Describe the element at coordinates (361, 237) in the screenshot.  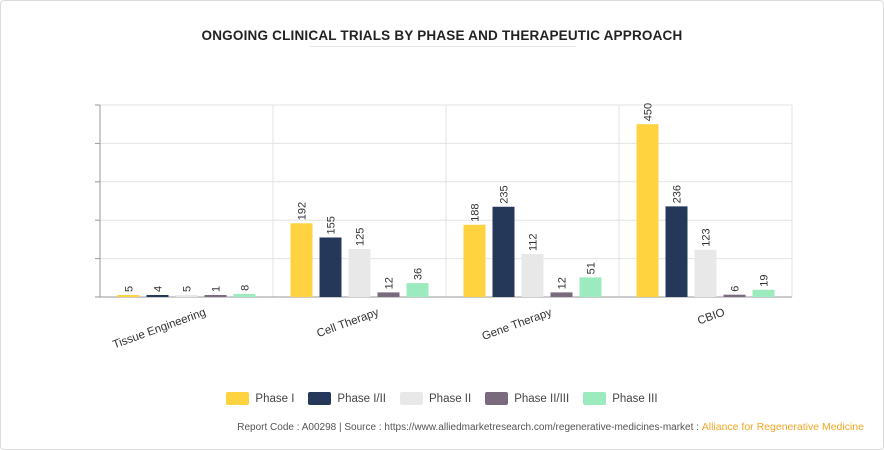
I see `data-label: 125` at that location.